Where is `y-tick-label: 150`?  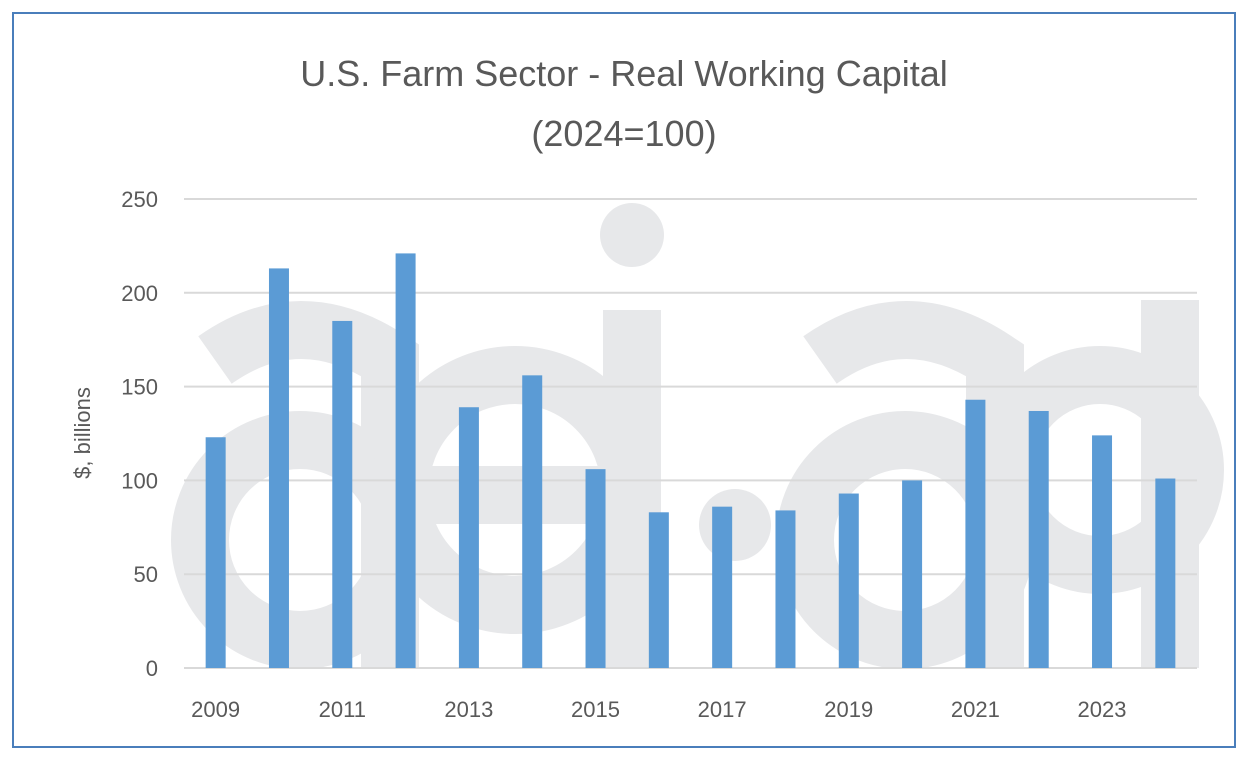
y-tick-label: 150 is located at coordinates (139, 387).